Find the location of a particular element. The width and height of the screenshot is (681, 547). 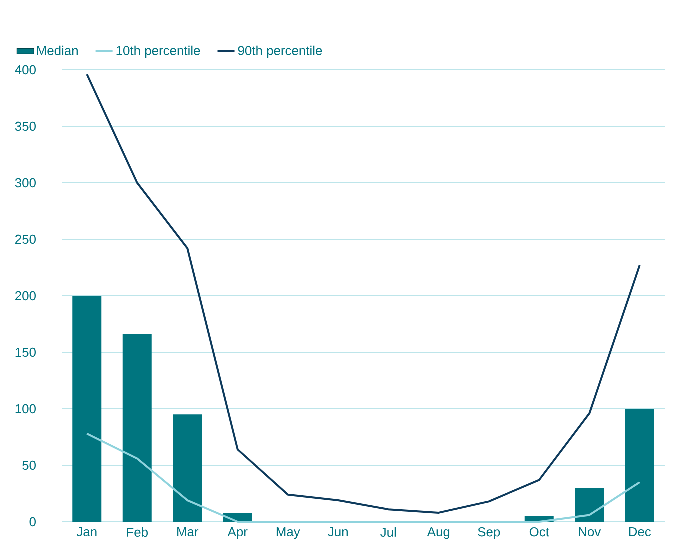

x-tick-label: Dec is located at coordinates (640, 532).